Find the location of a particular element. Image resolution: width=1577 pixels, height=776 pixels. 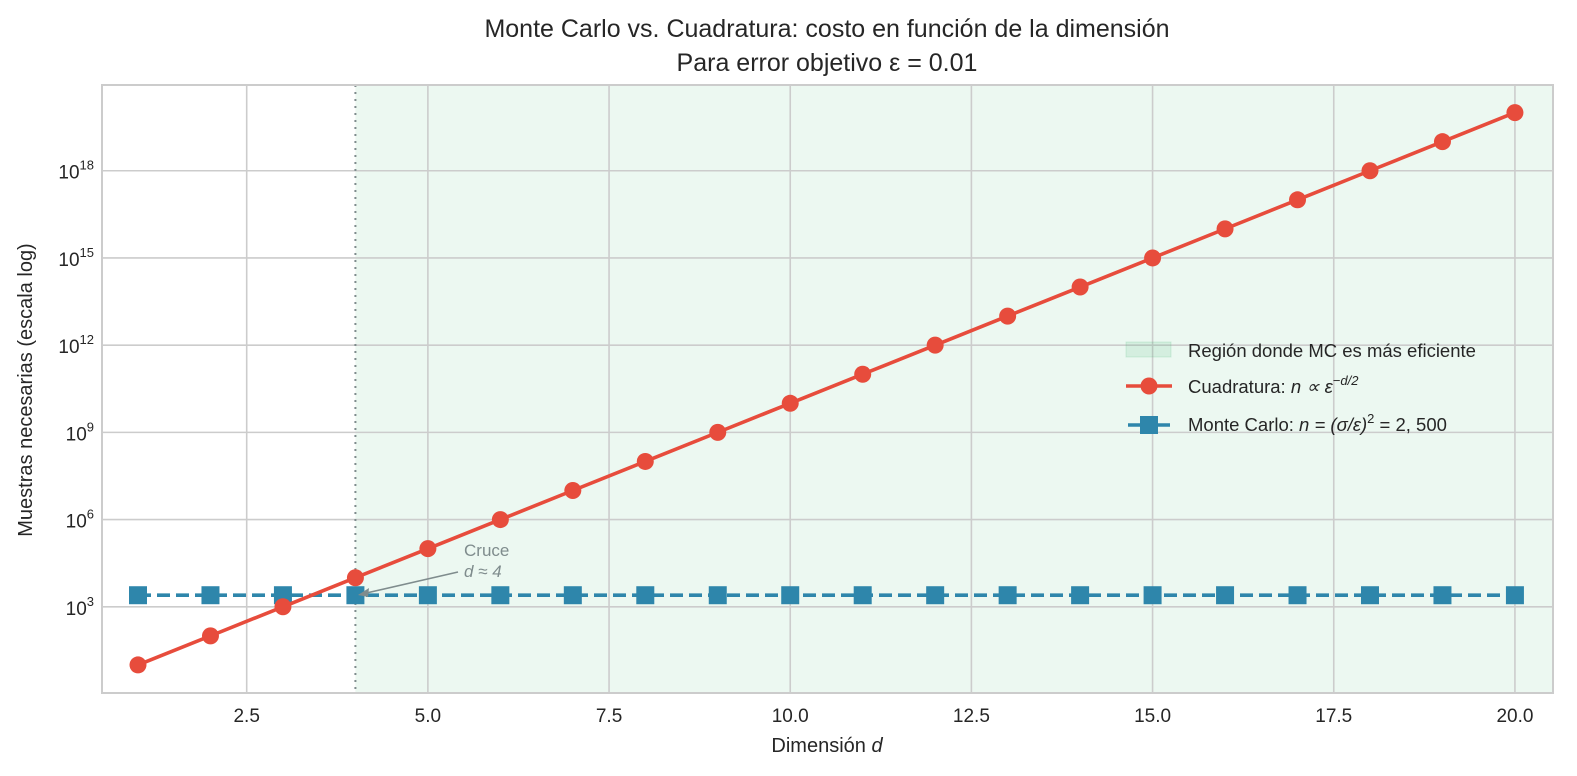

y-tick-label: 10³ is located at coordinates (80, 607).